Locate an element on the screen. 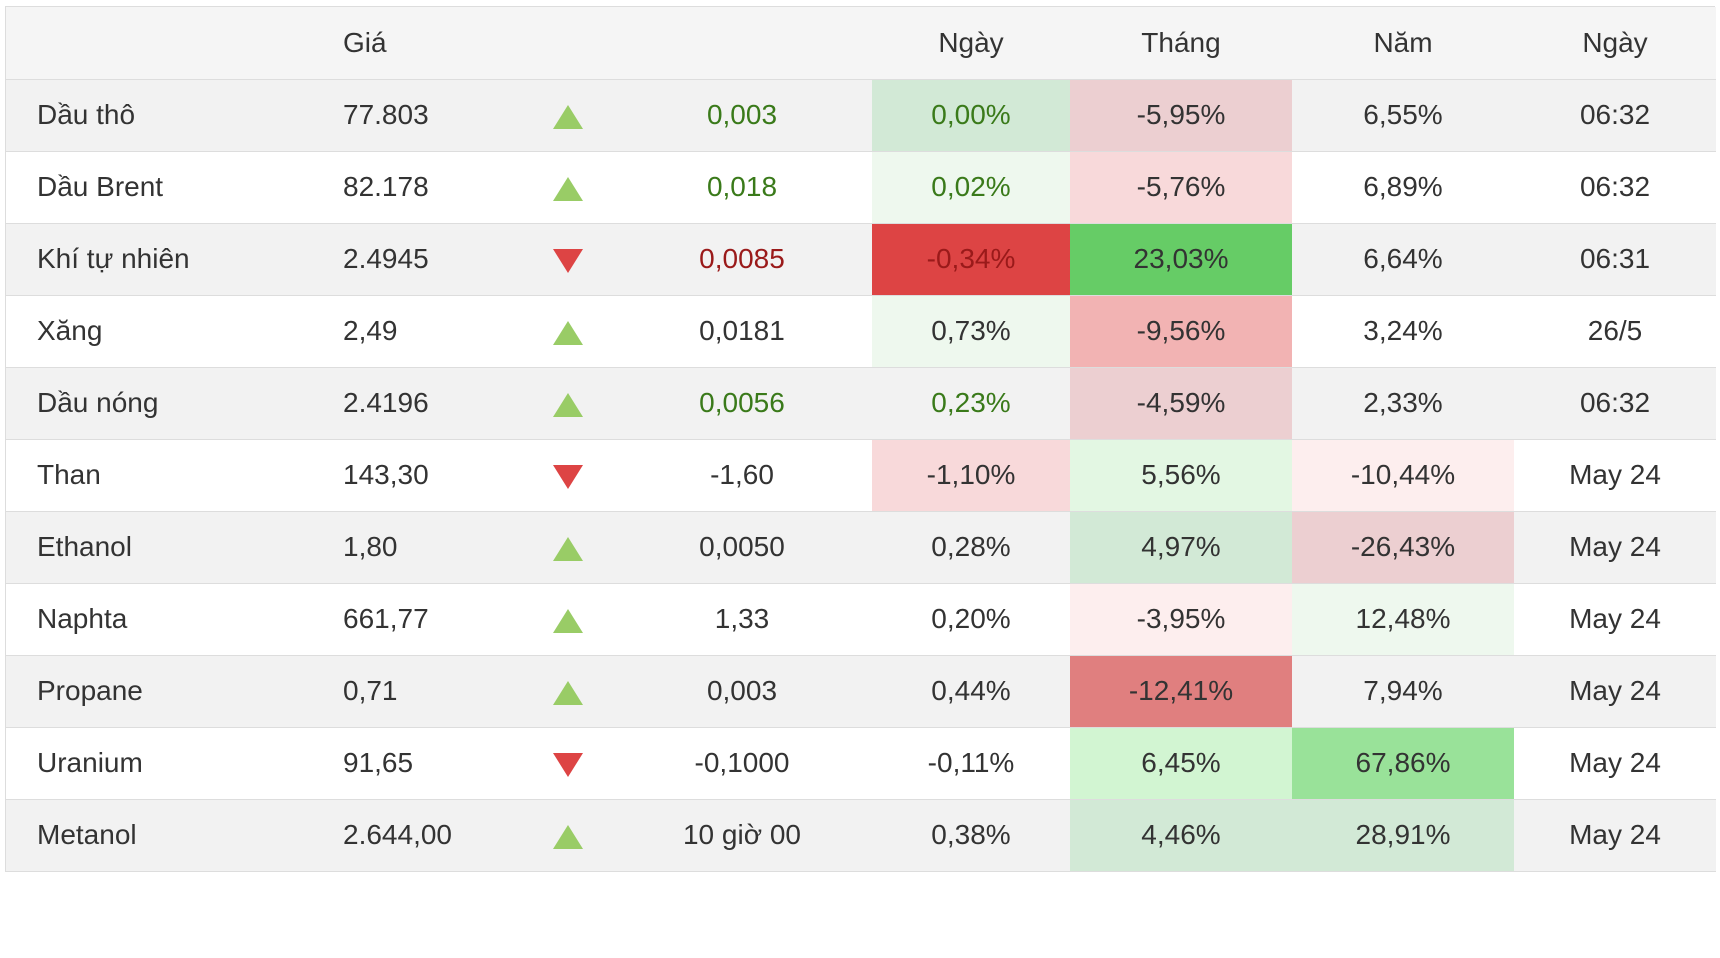  header-name is located at coordinates (156, 43).